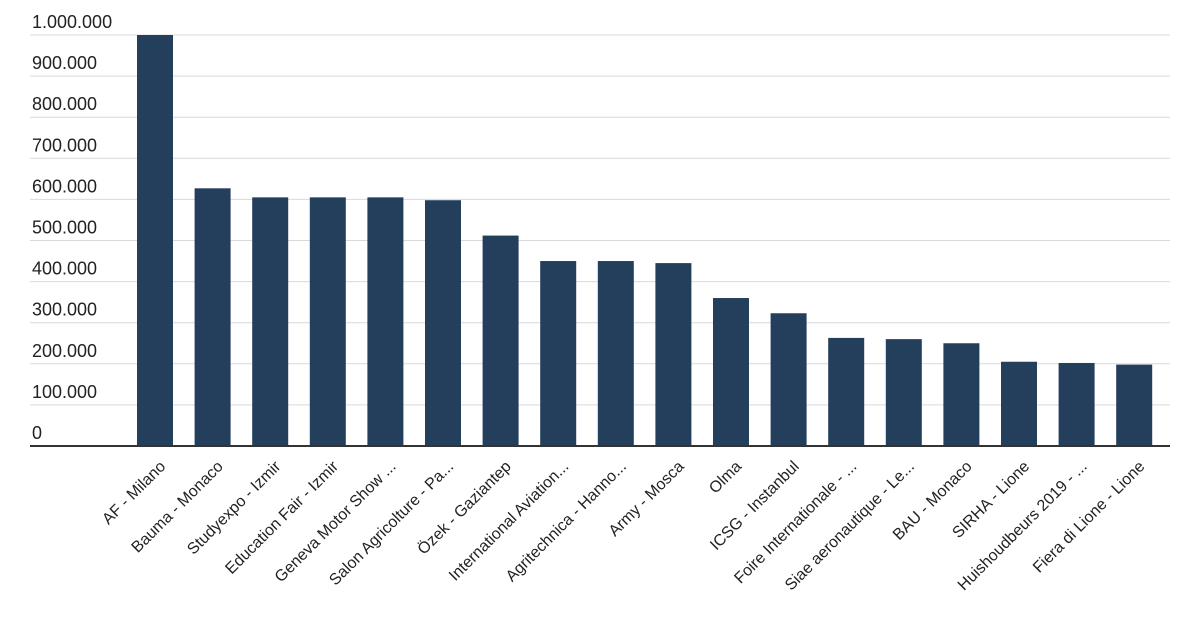  I want to click on y-tick-label: 800.000, so click(64, 104).